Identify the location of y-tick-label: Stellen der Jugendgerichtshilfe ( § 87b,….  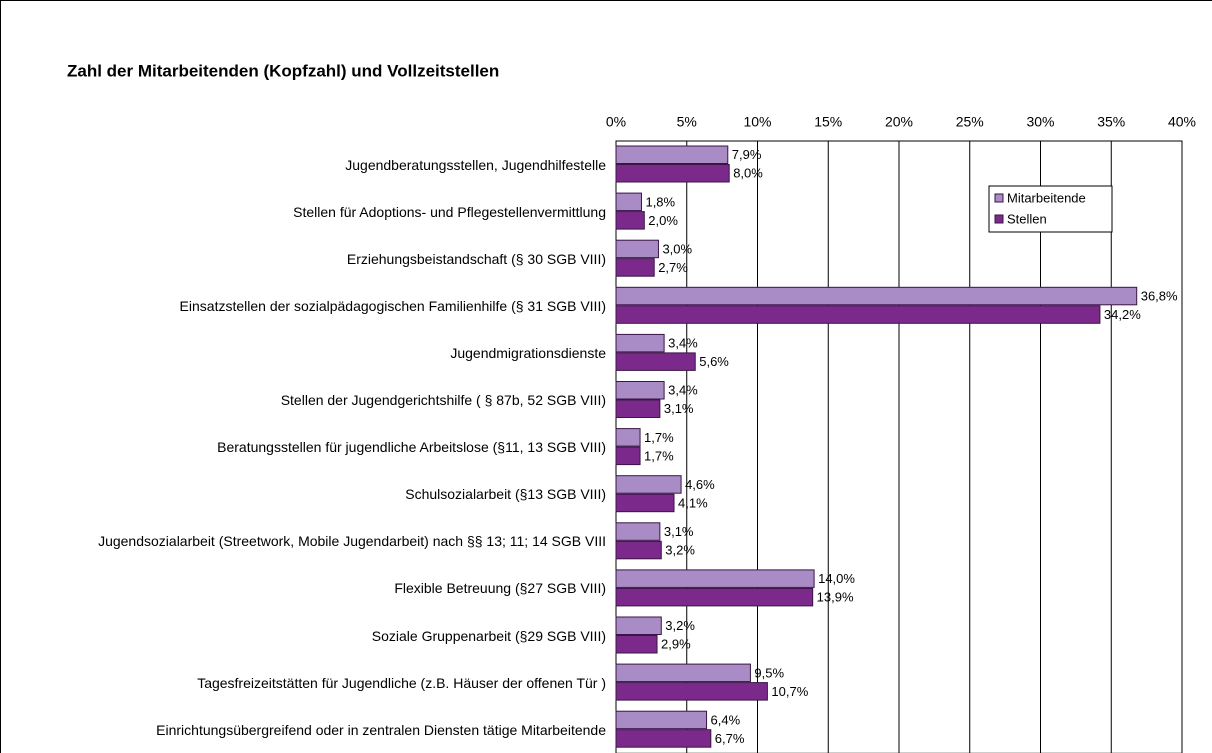
(303, 400).